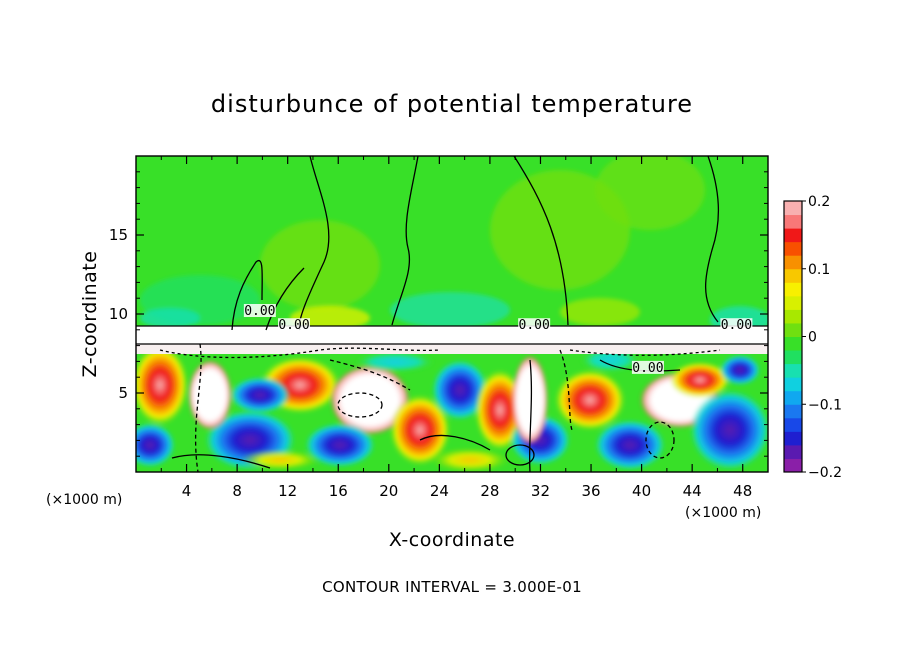  Describe the element at coordinates (723, 513) in the screenshot. I see `x-unit-right: (×1000 m)` at that location.